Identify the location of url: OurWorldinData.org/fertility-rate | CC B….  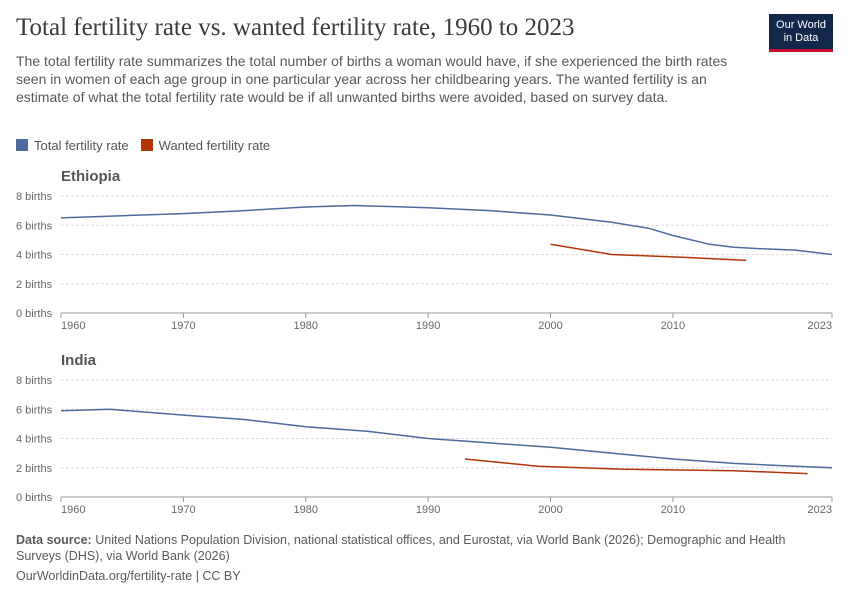
(128, 576).